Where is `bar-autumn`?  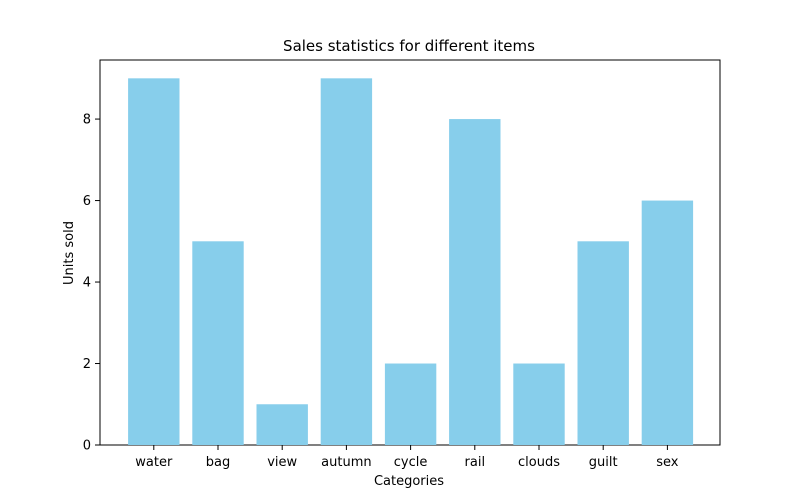 bar-autumn is located at coordinates (346, 261).